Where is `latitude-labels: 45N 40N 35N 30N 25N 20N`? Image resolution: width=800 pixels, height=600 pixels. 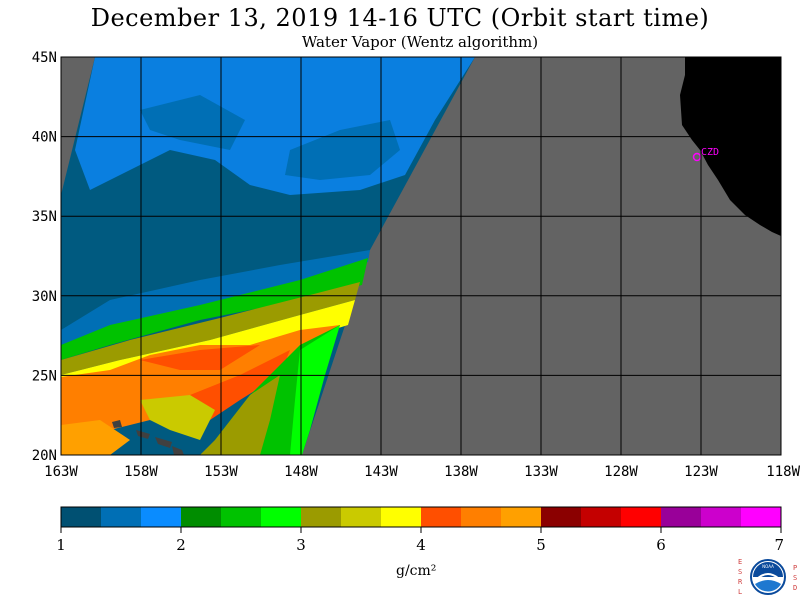
latitude-labels: 45N 40N 35N 30N 25N 20N is located at coordinates (44, 257).